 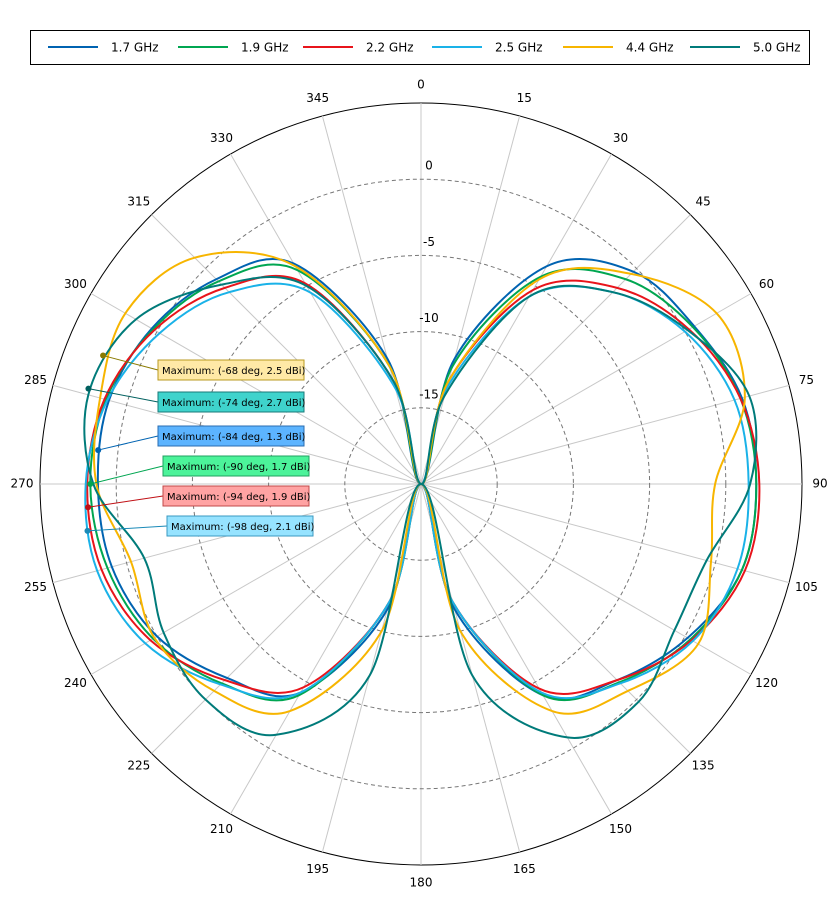 I want to click on angle-tick-label: 255, so click(x=35, y=587).